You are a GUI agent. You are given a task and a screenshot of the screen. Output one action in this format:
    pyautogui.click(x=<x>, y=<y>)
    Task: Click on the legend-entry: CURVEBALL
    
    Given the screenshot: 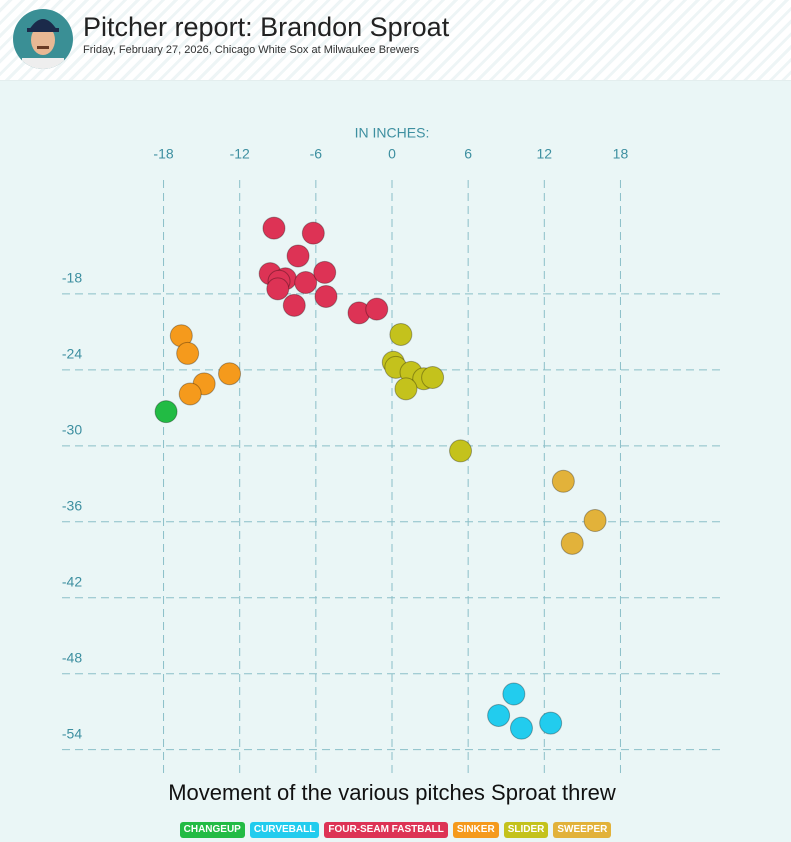 What is the action you would take?
    pyautogui.click(x=284, y=830)
    